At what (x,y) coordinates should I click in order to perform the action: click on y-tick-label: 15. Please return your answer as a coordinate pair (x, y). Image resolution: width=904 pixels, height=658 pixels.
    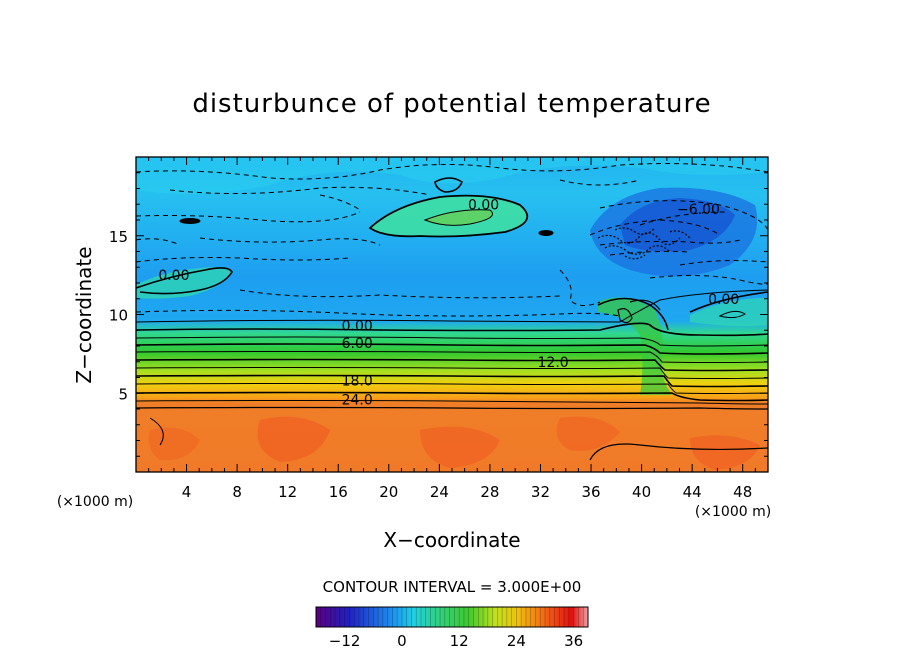
    Looking at the image, I should click on (118, 237).